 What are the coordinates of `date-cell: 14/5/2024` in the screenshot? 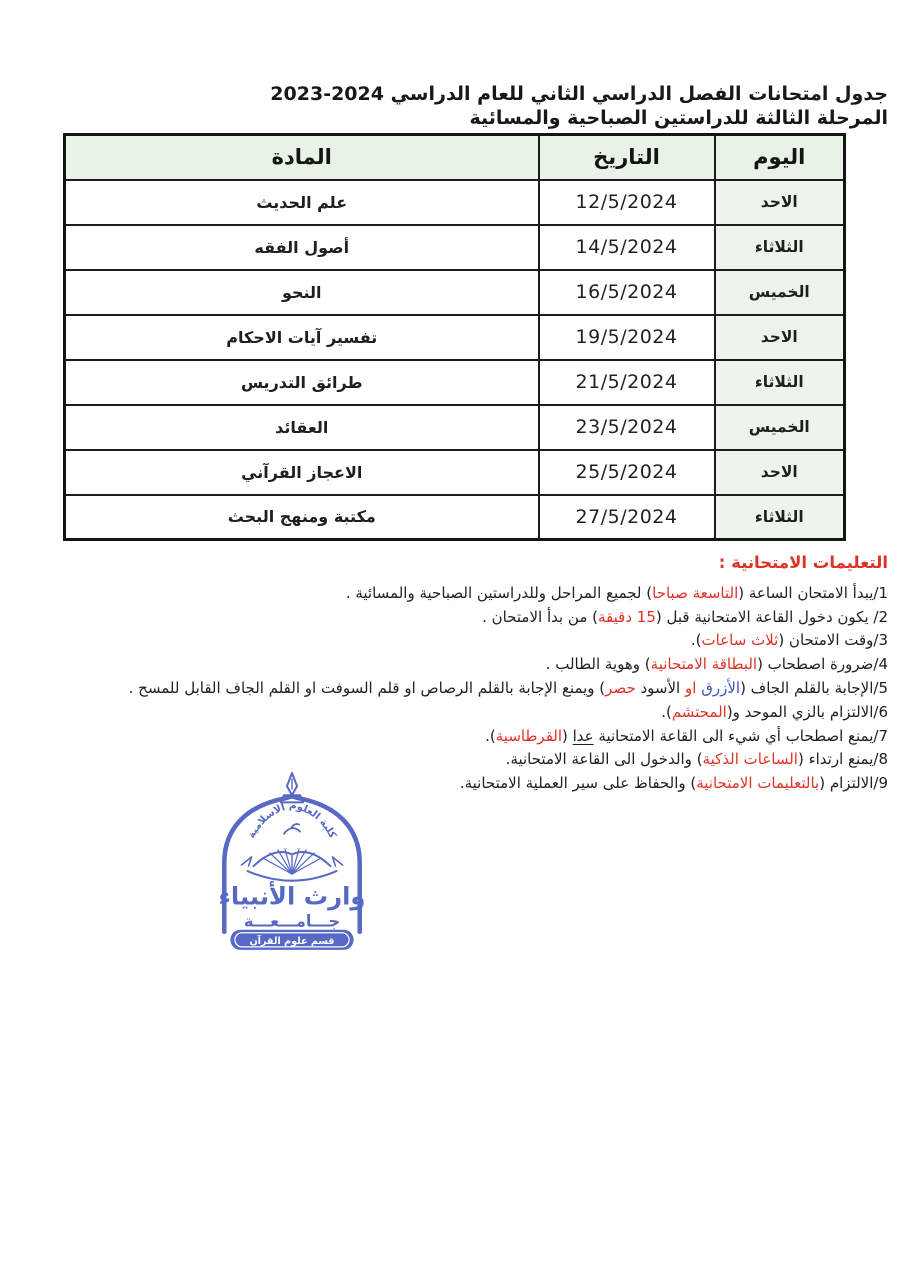 It's located at (626, 247).